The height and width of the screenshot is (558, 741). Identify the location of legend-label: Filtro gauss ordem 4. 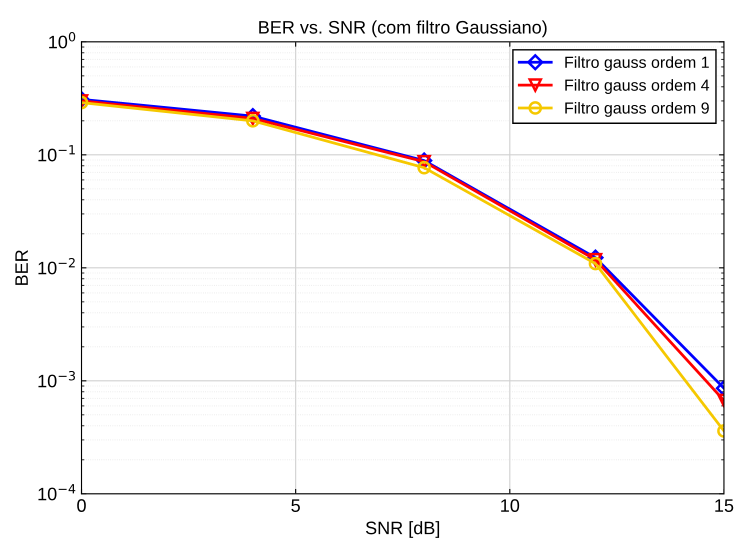
(637, 86).